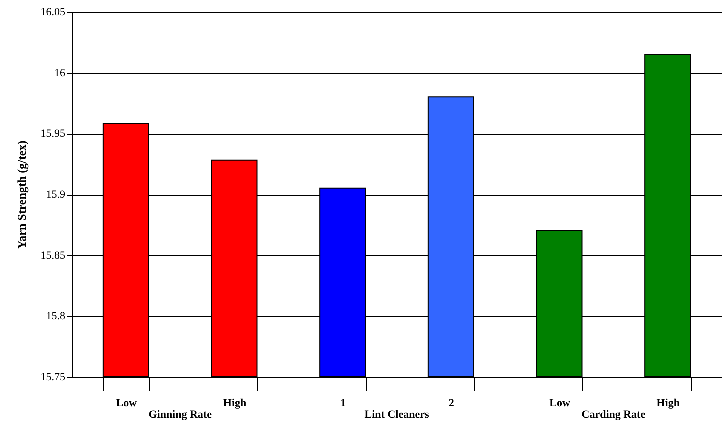 Image resolution: width=727 pixels, height=428 pixels. I want to click on y-tick-label: 15.8, so click(56, 316).